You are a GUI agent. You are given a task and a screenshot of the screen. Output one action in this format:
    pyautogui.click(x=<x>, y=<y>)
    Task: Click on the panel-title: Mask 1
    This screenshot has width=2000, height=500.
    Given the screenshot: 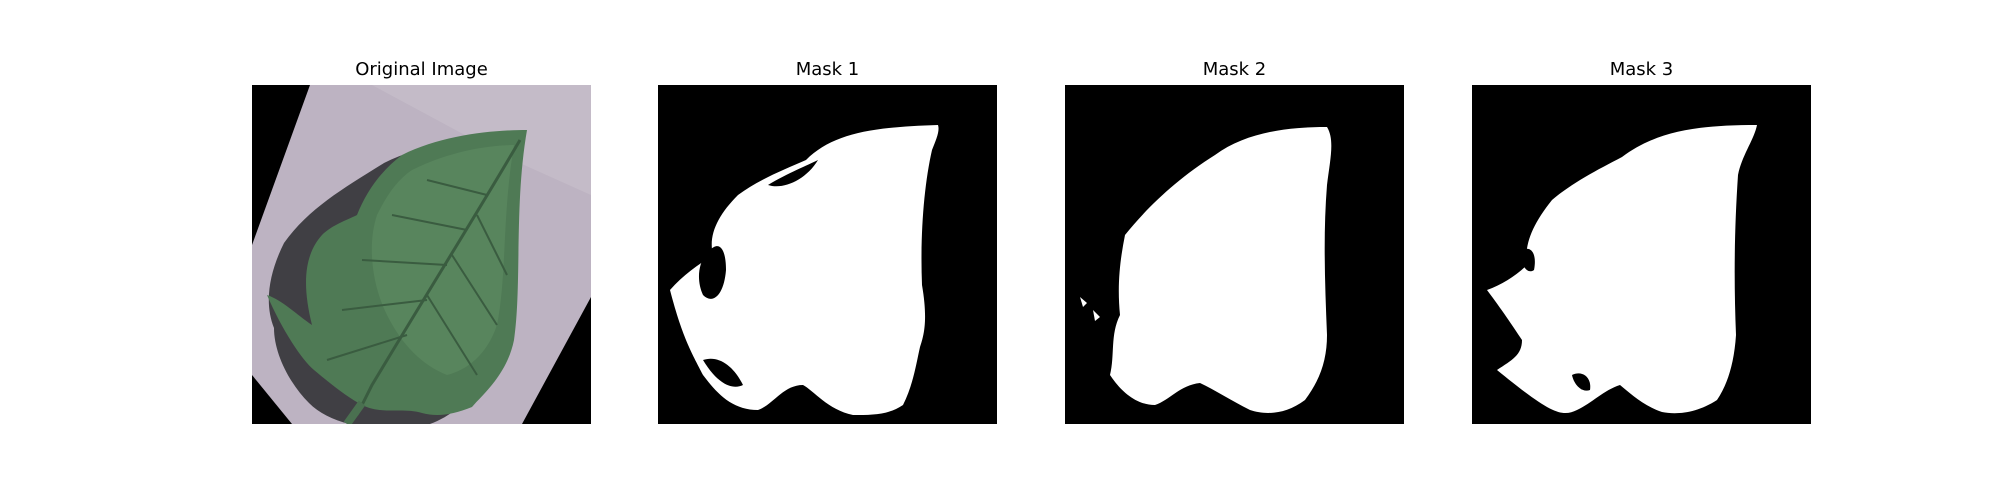 What is the action you would take?
    pyautogui.click(x=827, y=69)
    